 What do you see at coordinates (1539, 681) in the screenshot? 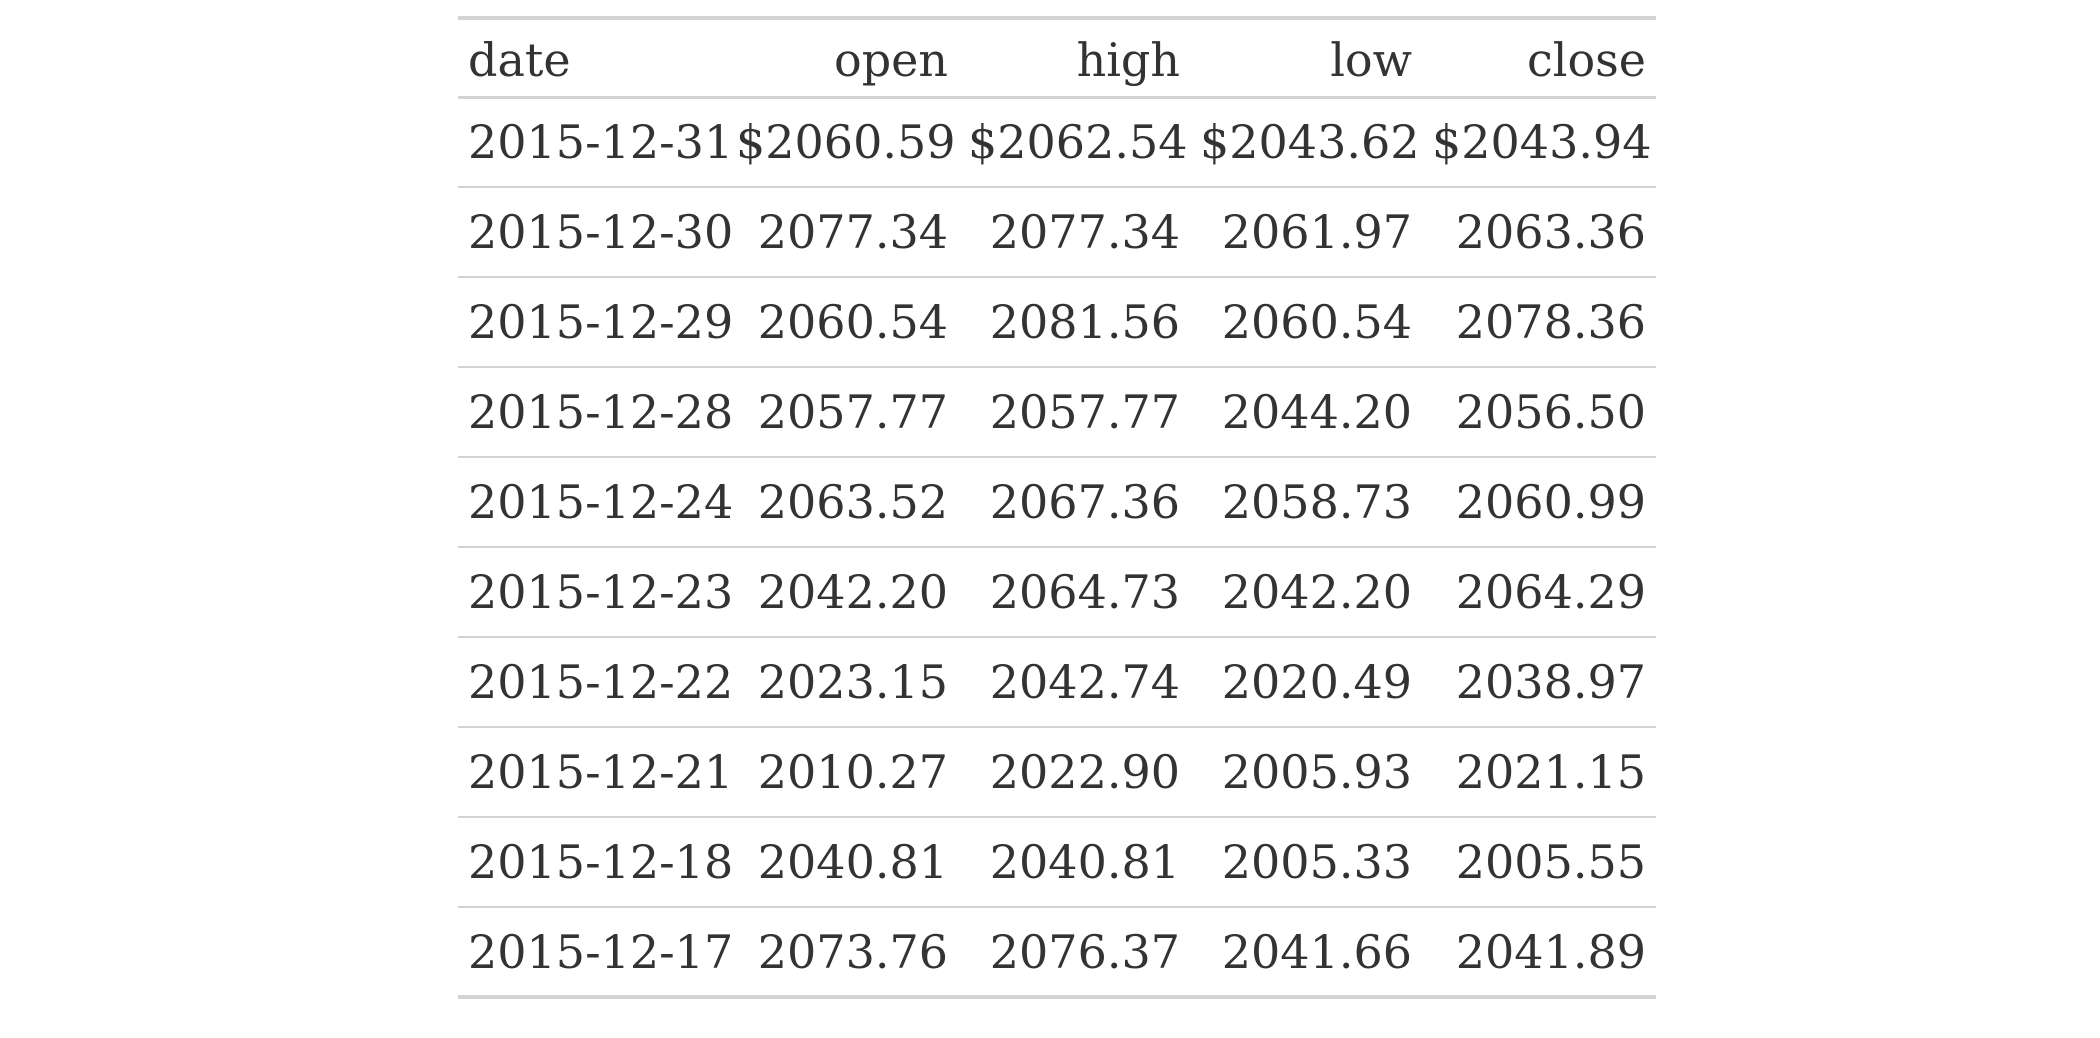
I see `cell-close: 2038.97` at bounding box center [1539, 681].